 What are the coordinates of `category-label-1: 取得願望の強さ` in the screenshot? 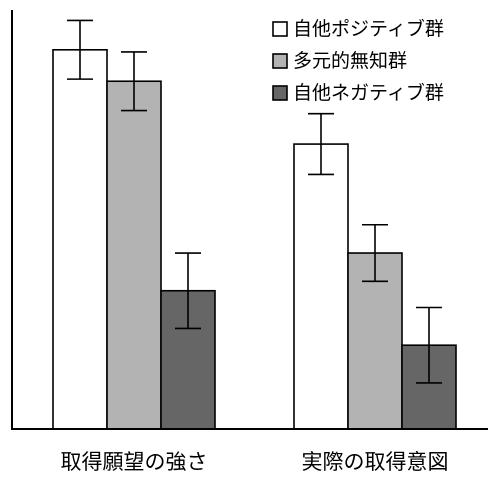 It's located at (134, 462).